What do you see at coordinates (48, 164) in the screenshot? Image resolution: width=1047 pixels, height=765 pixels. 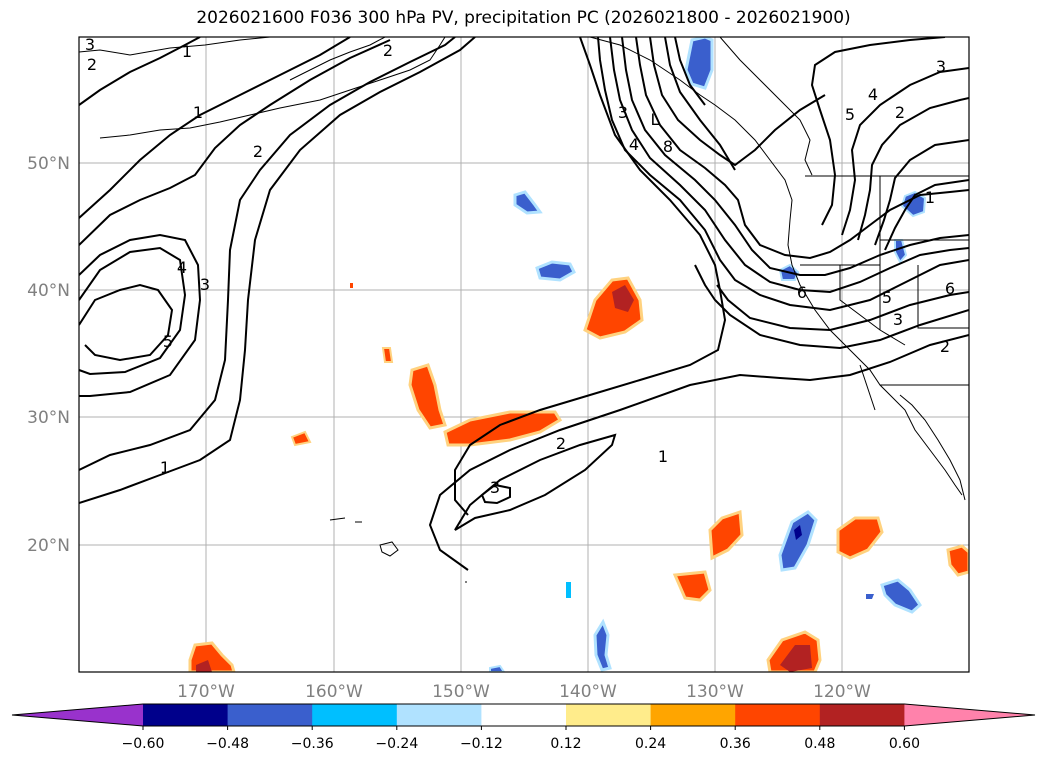 I see `lat-label: 50°N` at bounding box center [48, 164].